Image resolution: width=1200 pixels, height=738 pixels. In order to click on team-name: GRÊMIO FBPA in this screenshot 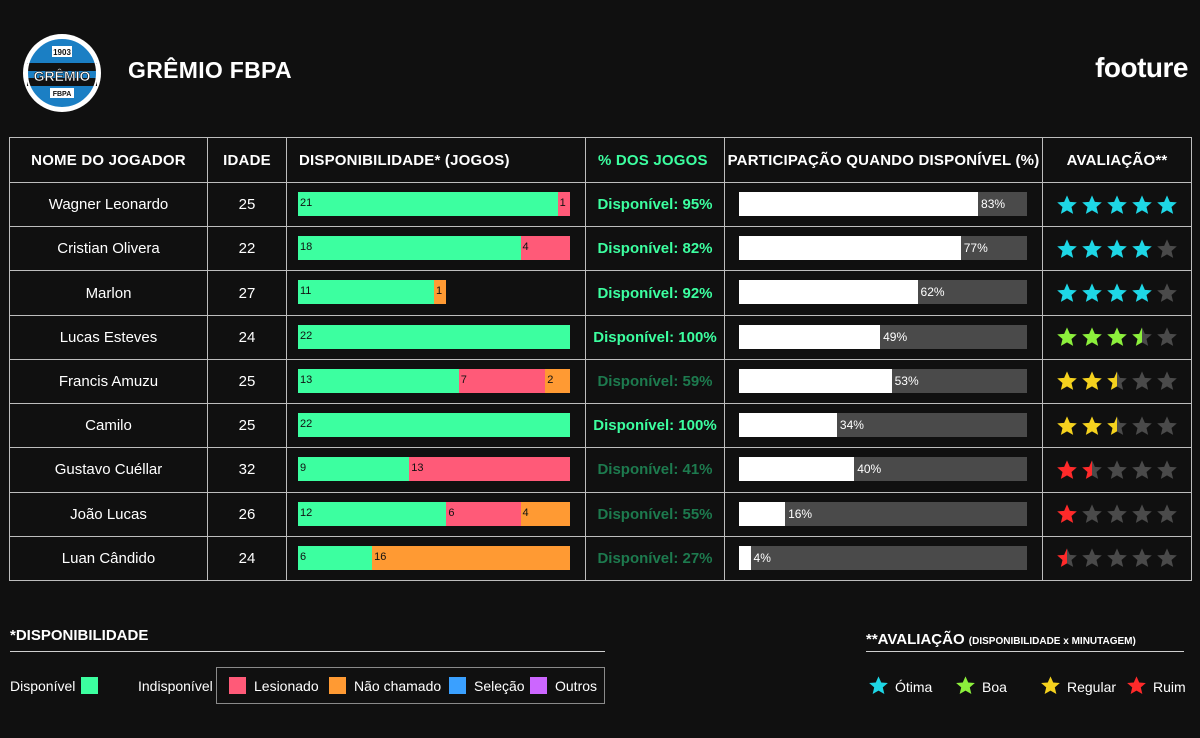, I will do `click(210, 70)`.